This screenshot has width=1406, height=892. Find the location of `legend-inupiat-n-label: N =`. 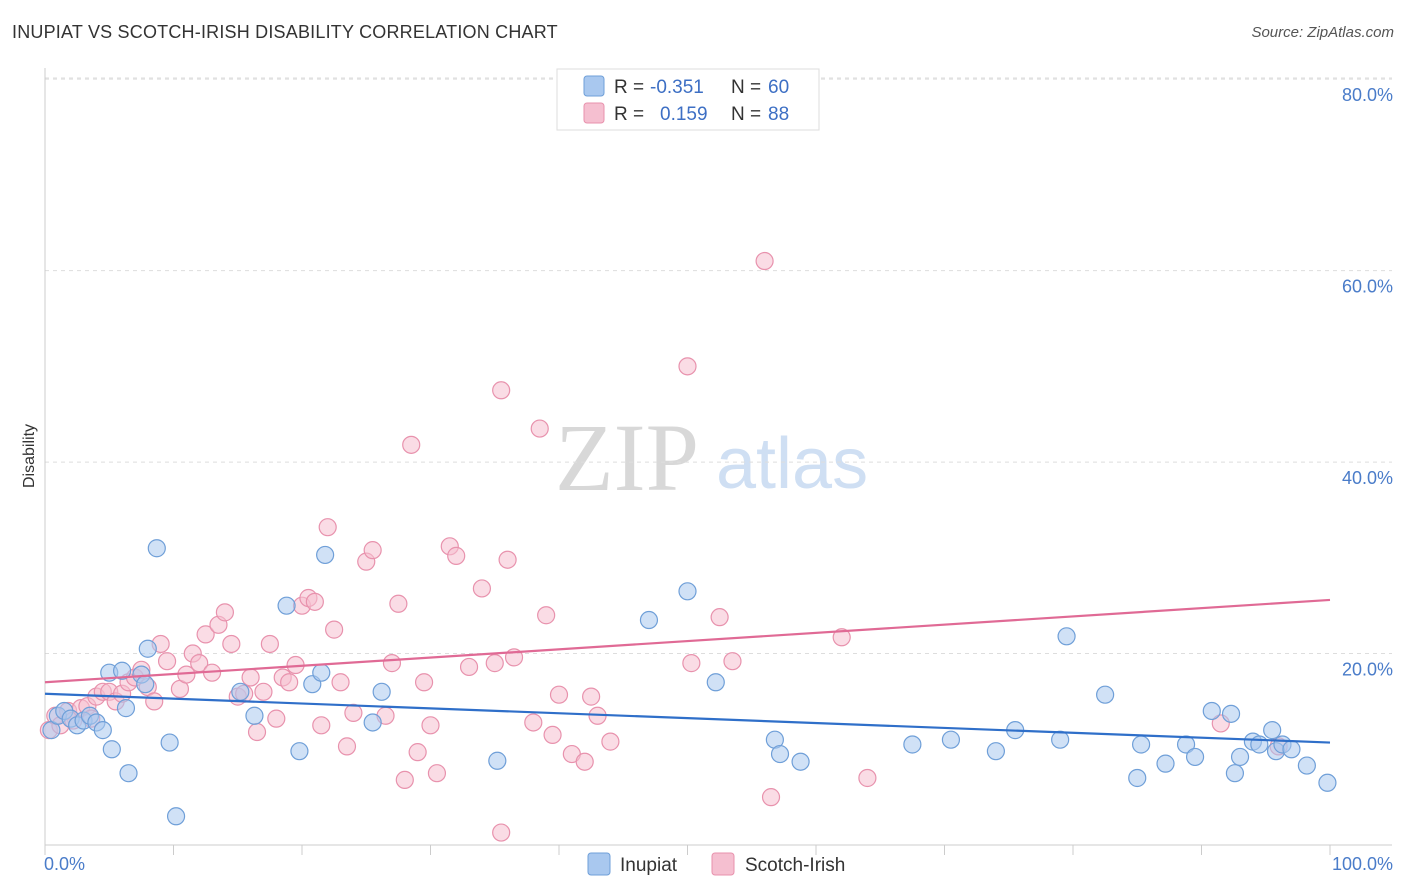

legend-inupiat-n-label: N = is located at coordinates (746, 87).